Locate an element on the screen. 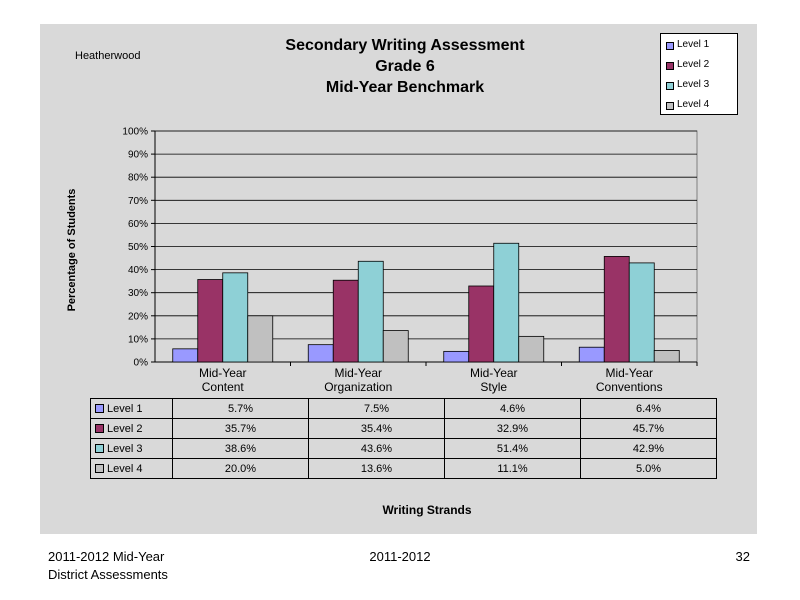 This screenshot has height=600, width=800. footer-left-line-2: District Assessments is located at coordinates (108, 574).